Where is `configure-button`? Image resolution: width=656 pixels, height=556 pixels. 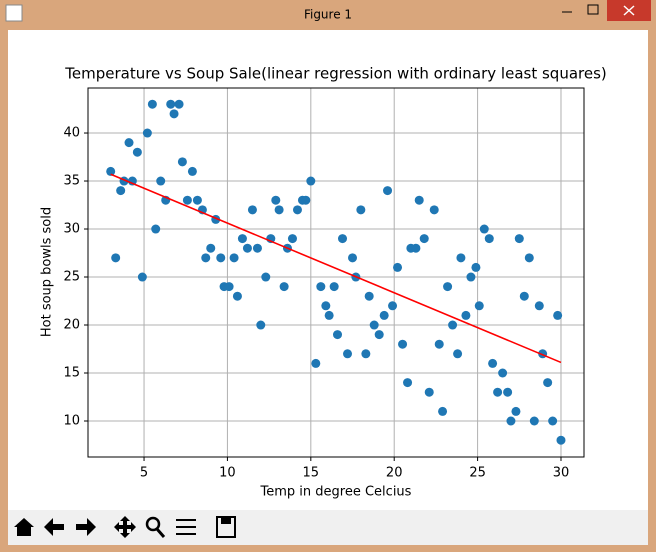
configure-button is located at coordinates (186, 527).